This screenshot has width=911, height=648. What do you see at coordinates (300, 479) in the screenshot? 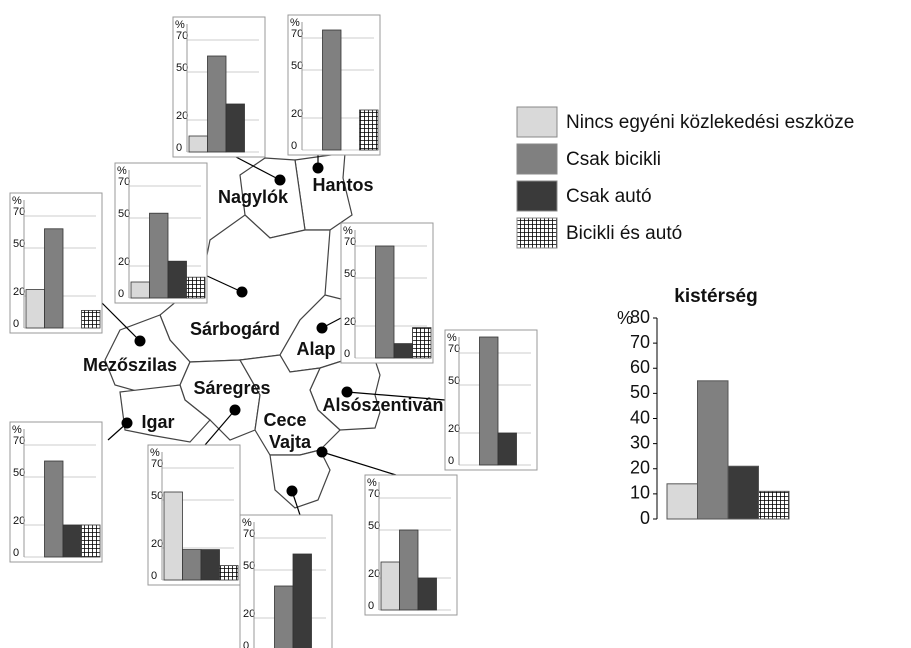
I see `region-vajta` at bounding box center [300, 479].